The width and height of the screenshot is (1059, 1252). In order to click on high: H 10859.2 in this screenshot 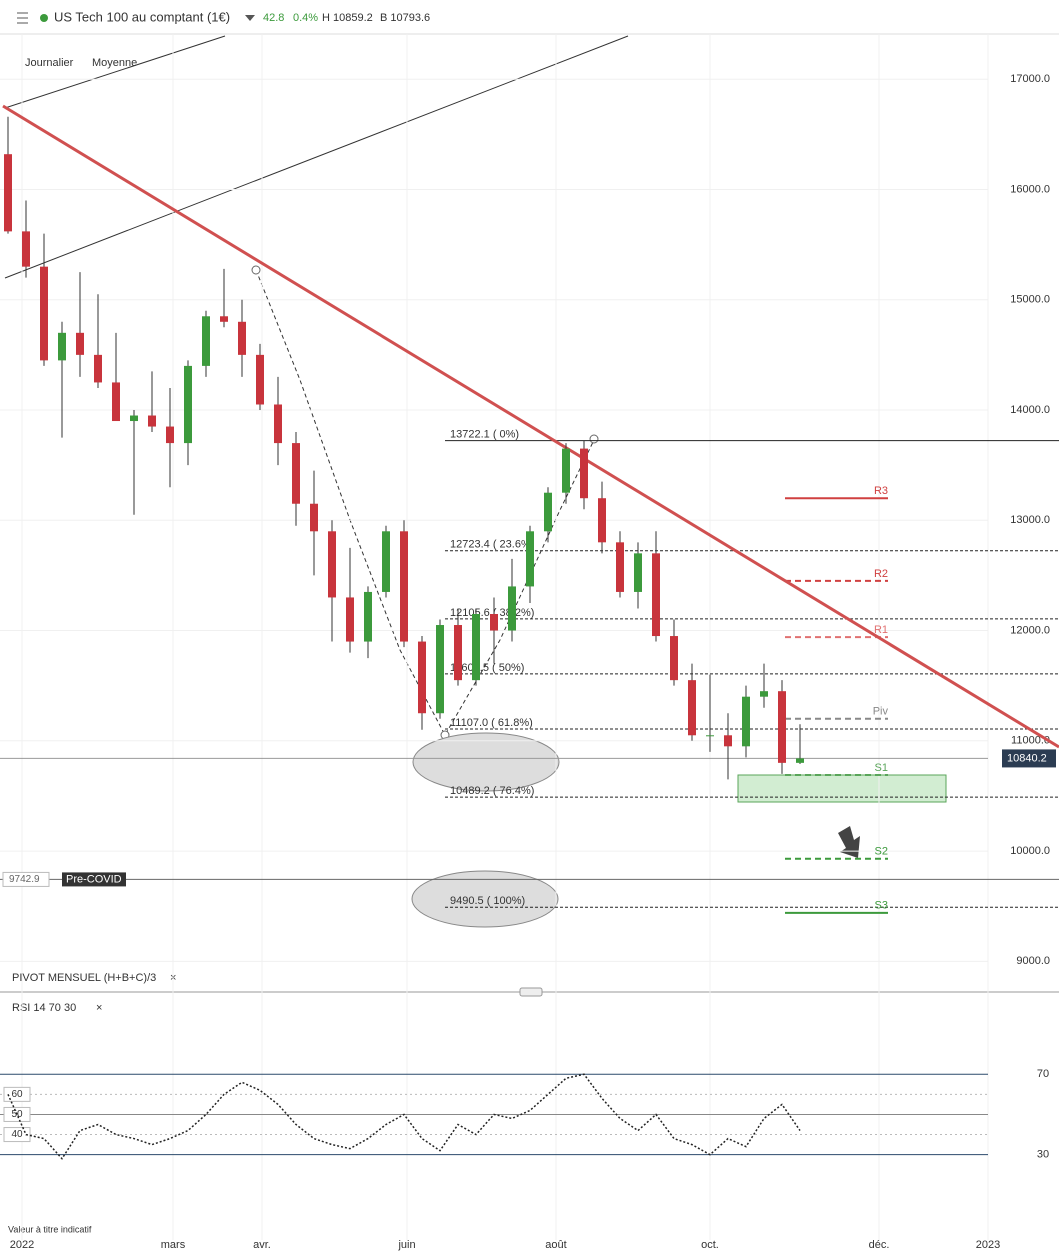, I will do `click(347, 18)`.